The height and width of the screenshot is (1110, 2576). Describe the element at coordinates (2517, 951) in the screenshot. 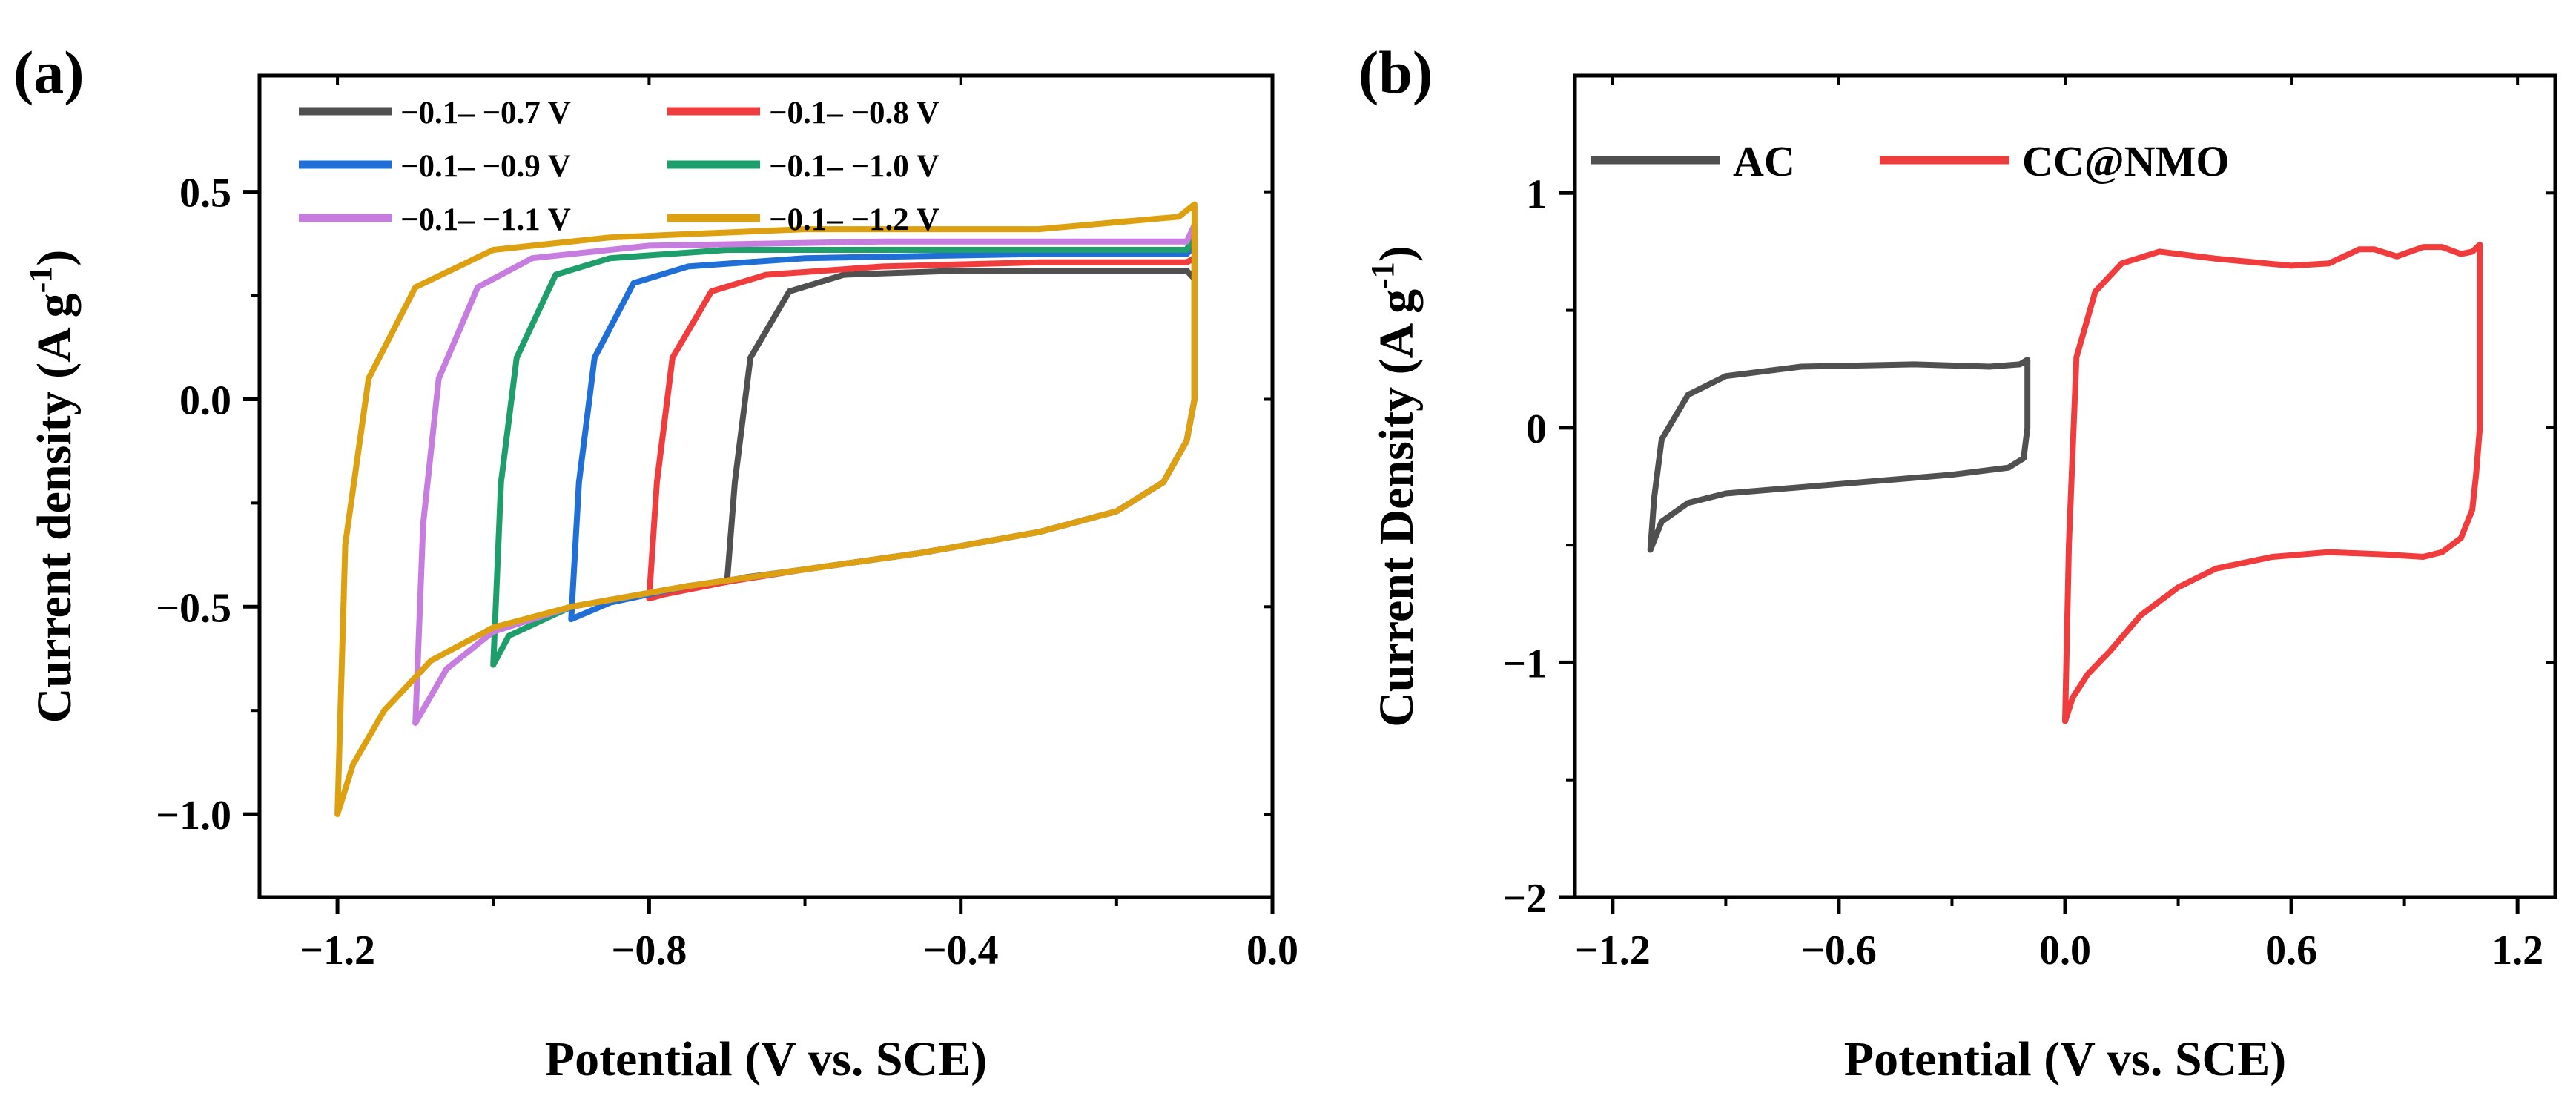

I see `x-tick-label: 1.2` at that location.